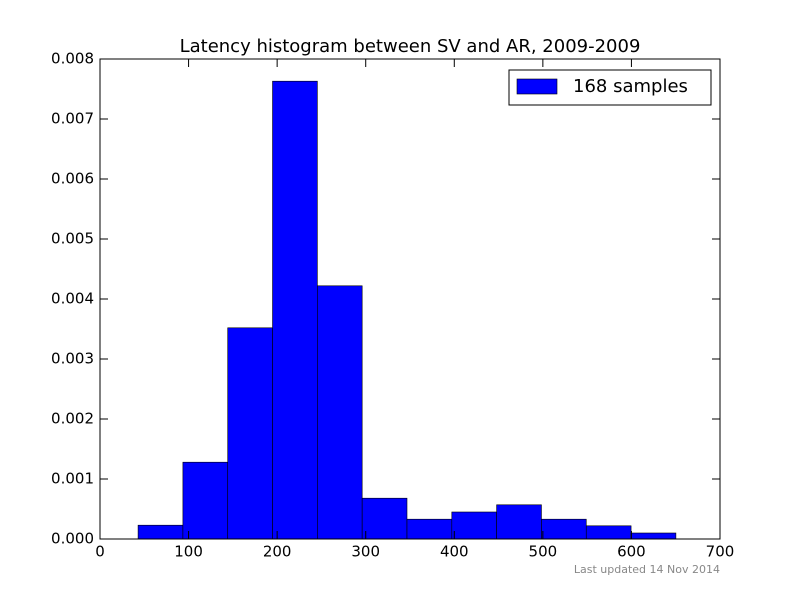  What do you see at coordinates (277, 552) in the screenshot?
I see `x-tick-label: 200` at bounding box center [277, 552].